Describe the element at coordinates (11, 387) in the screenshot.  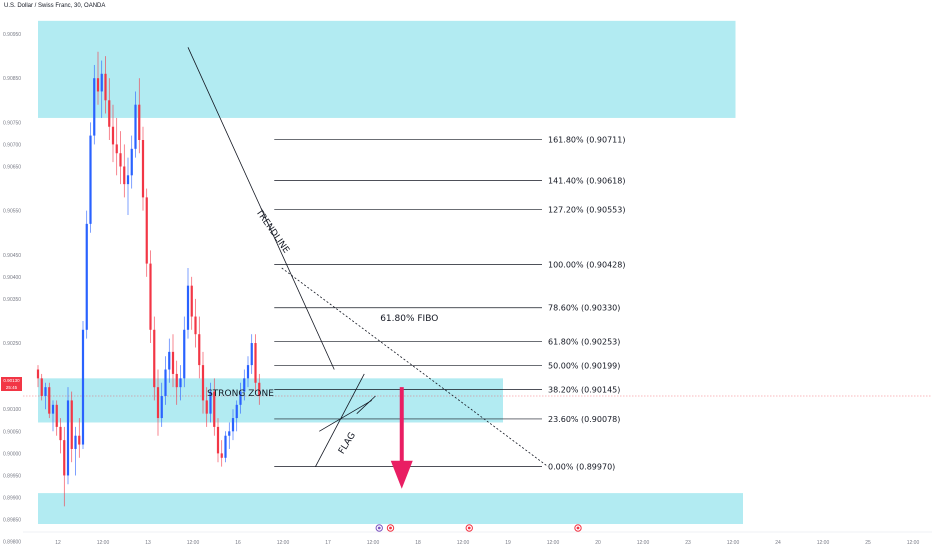
I see `candle-countdown: 25:45` at that location.